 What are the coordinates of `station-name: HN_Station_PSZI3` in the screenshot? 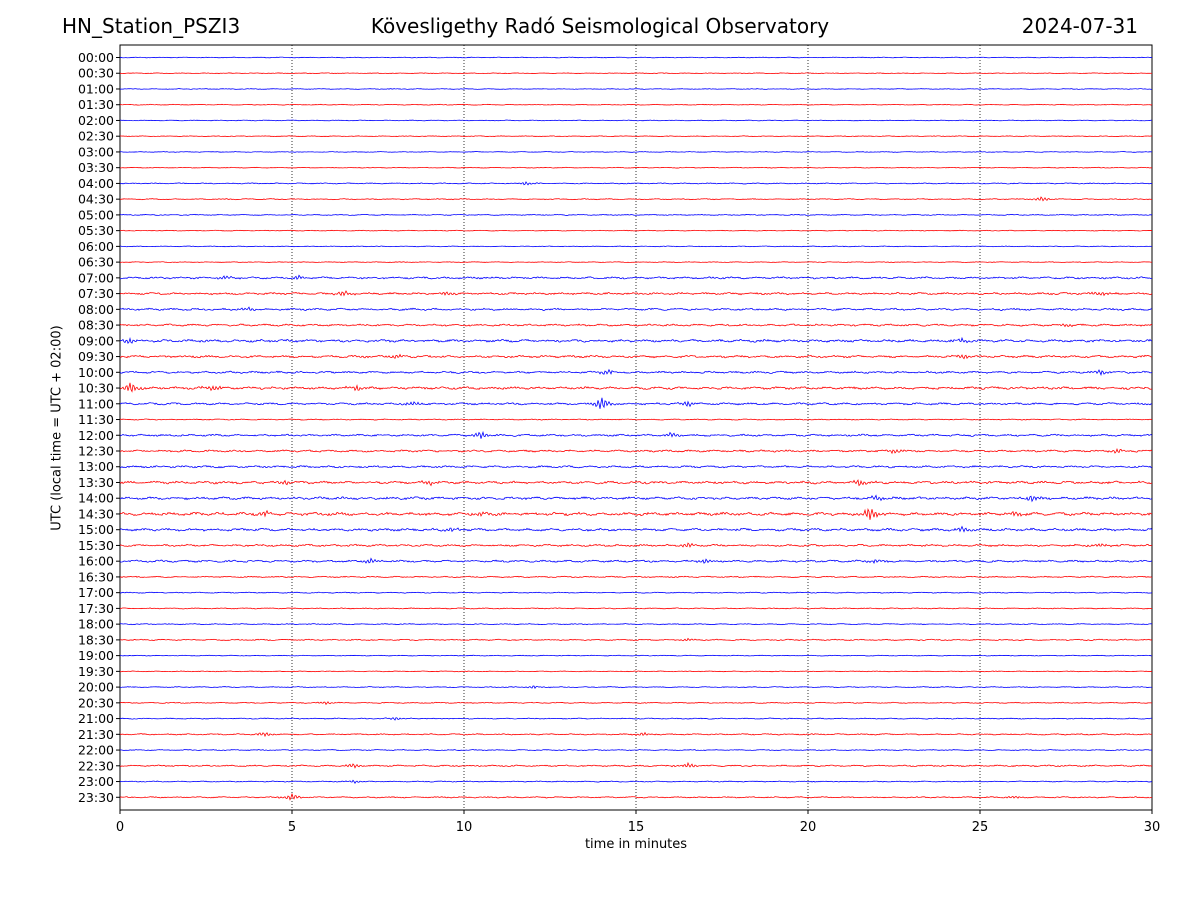 It's located at (151, 26).